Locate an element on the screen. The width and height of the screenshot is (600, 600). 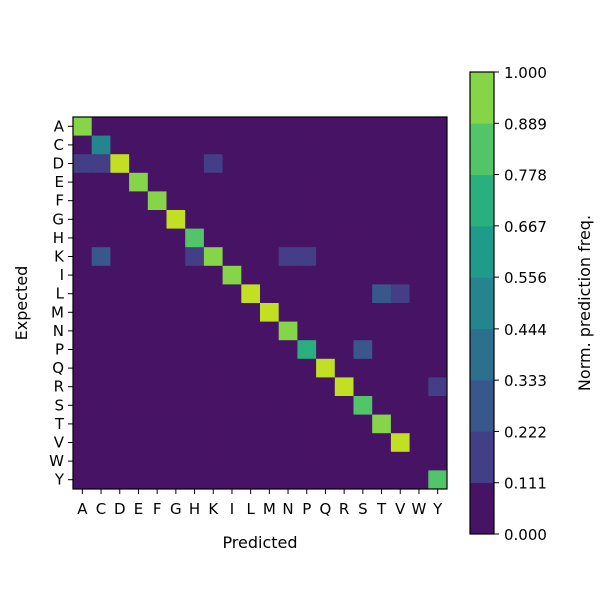
y-tick-label: A is located at coordinates (59, 126).